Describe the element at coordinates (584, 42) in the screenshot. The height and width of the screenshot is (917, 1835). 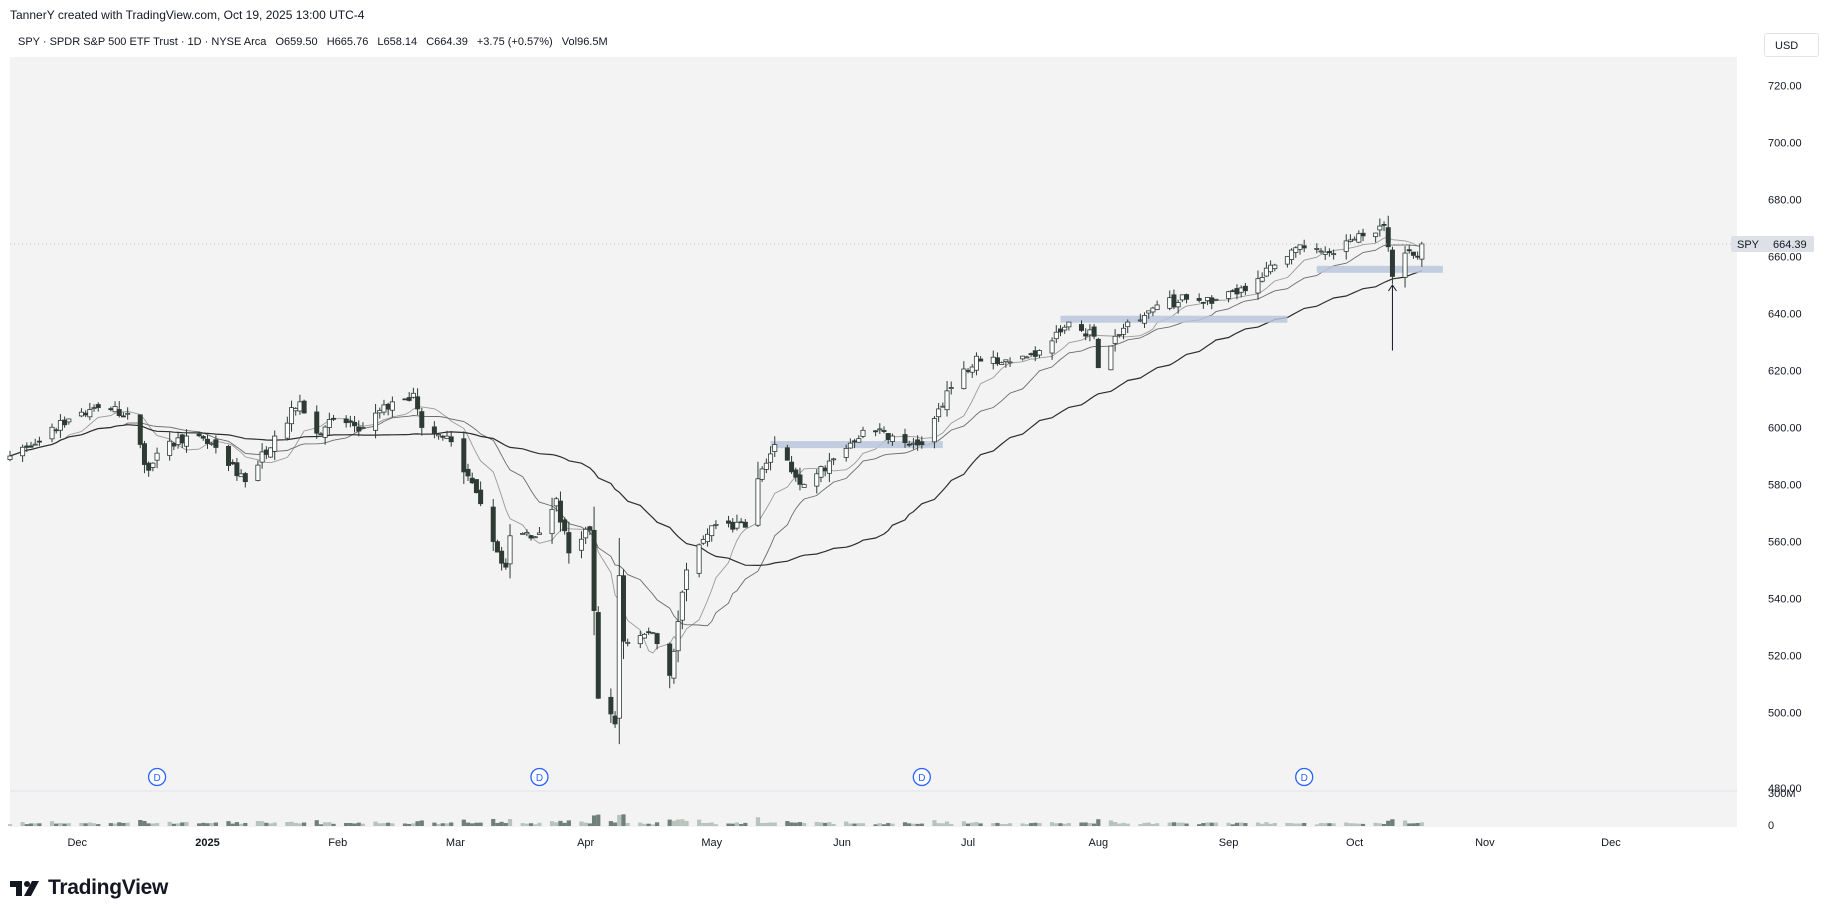
I see `legend-volume: Vol96.5M` at that location.